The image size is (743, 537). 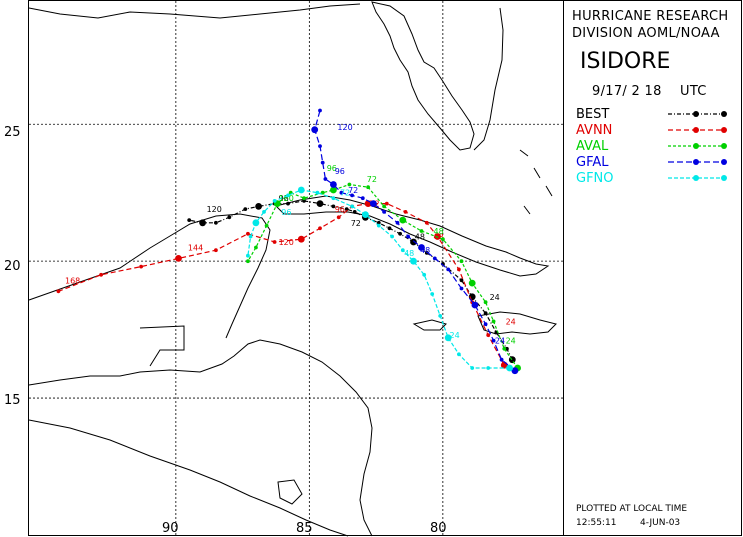 What do you see at coordinates (12, 400) in the screenshot?
I see `lat-label-15: 15` at bounding box center [12, 400].